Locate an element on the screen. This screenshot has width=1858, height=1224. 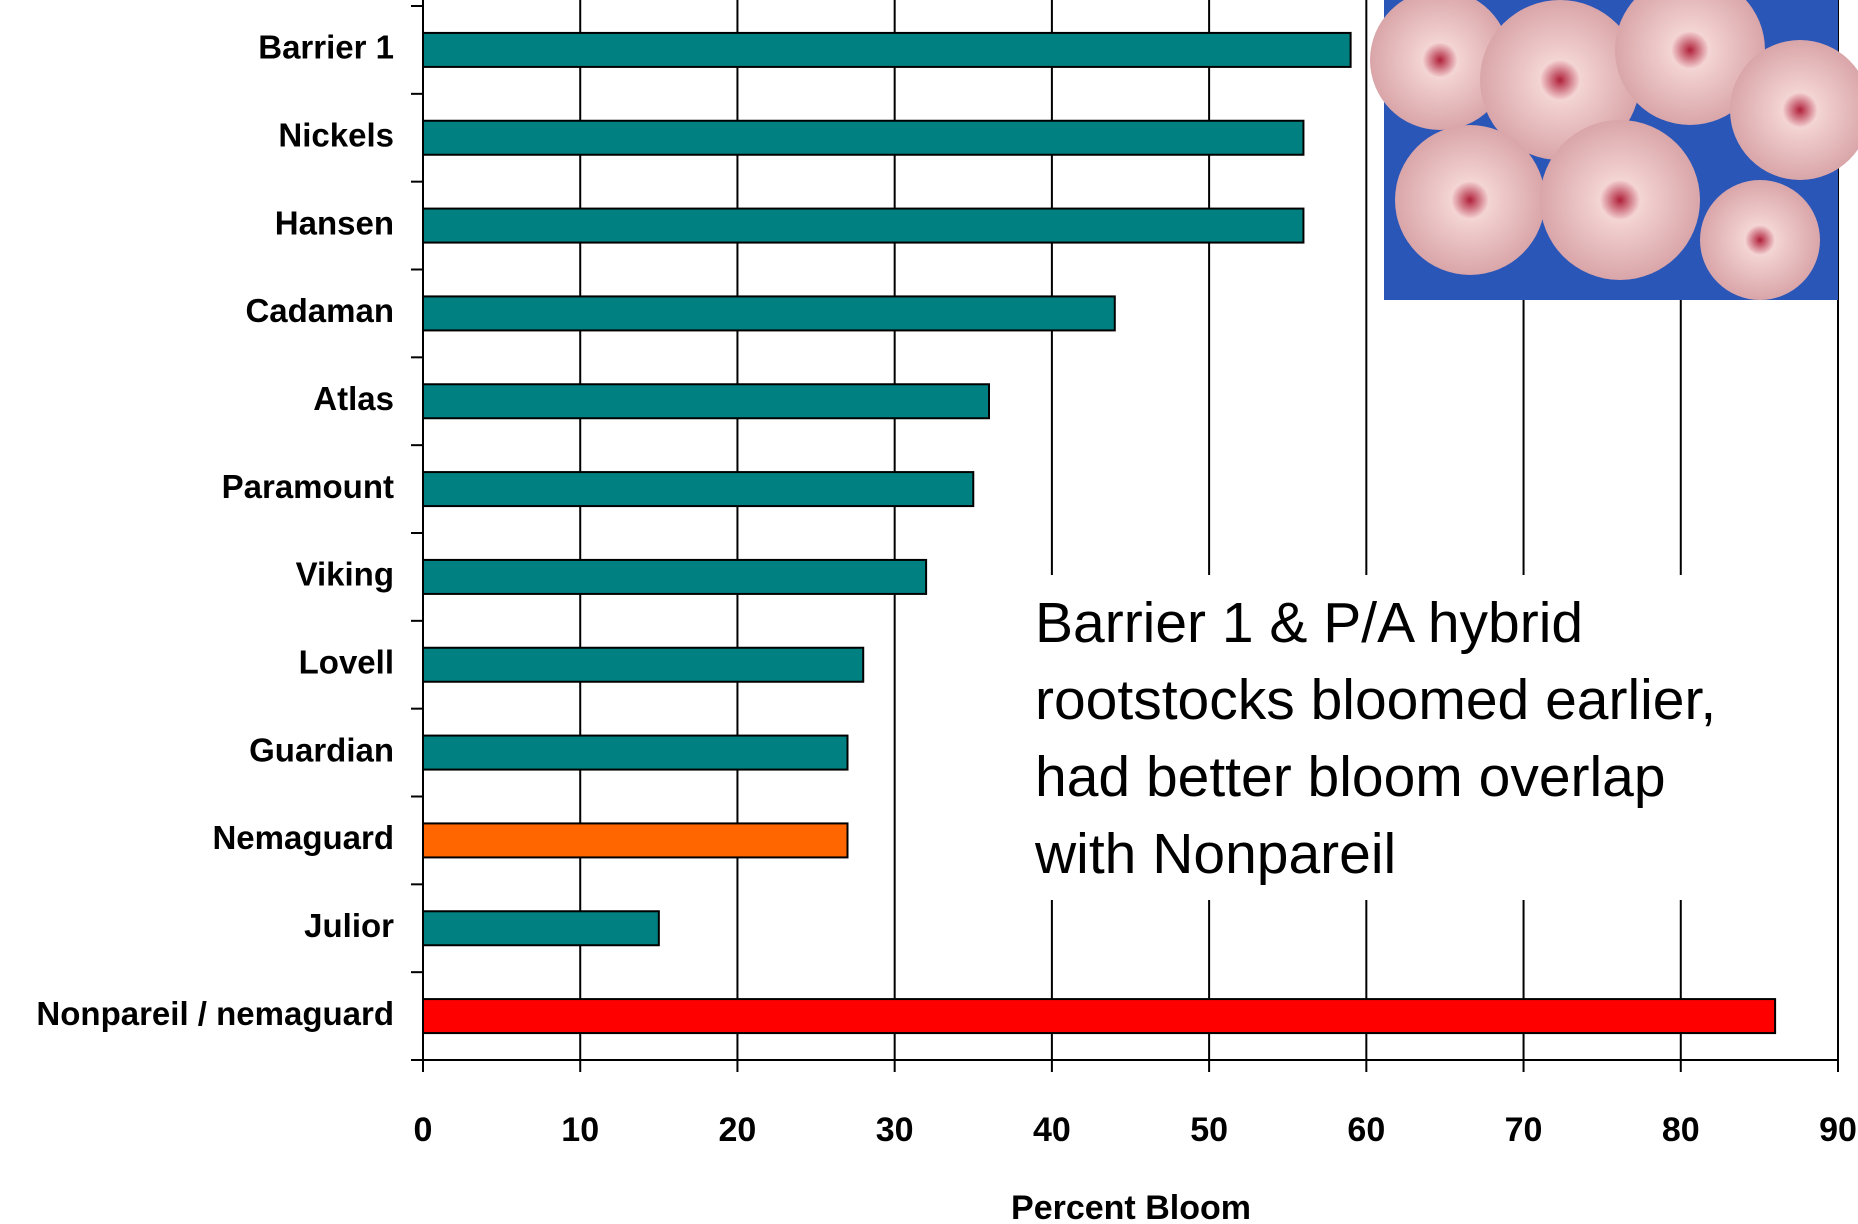
x-tick-label: 60 is located at coordinates (1366, 1130).